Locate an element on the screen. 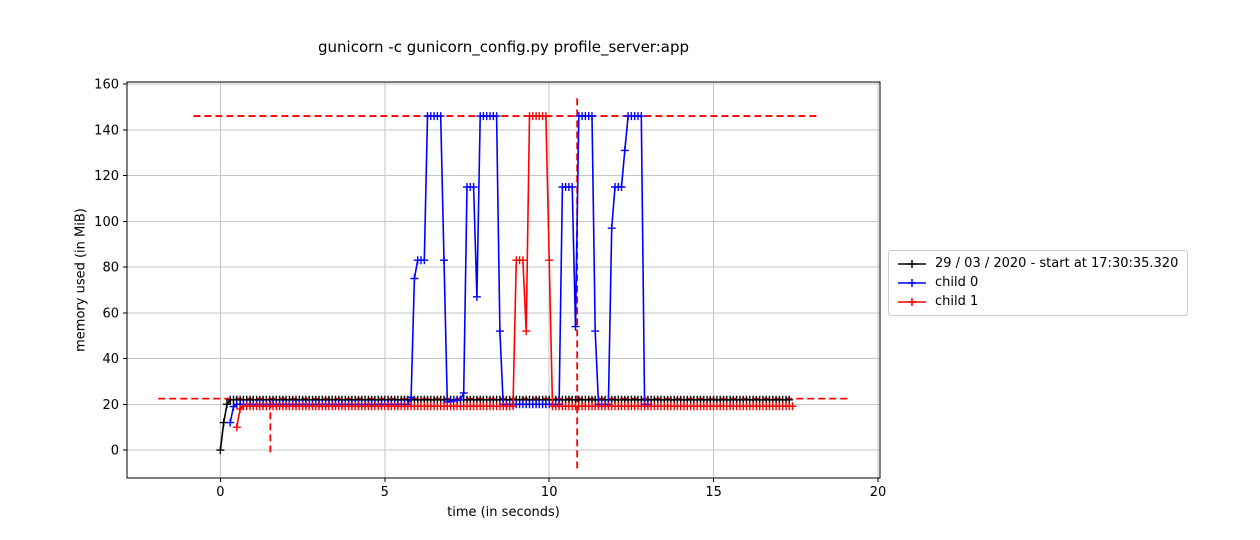  x-tick-label: 5 is located at coordinates (385, 492).